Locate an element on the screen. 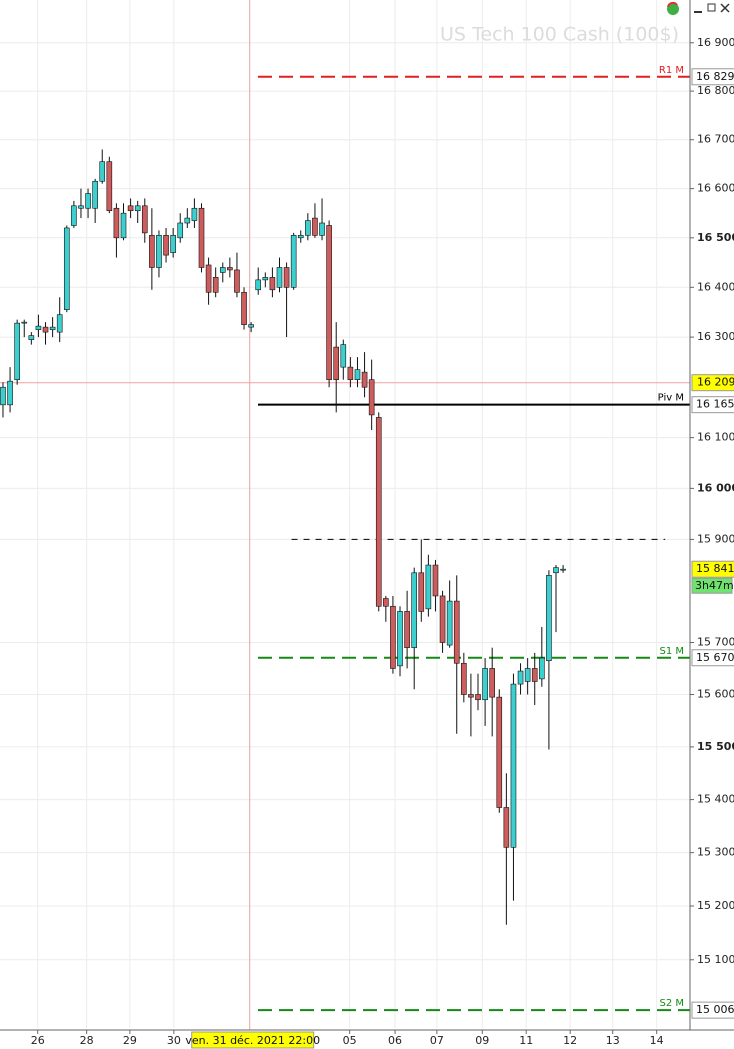  crosshair-y-label: 16 209 is located at coordinates (715, 382).